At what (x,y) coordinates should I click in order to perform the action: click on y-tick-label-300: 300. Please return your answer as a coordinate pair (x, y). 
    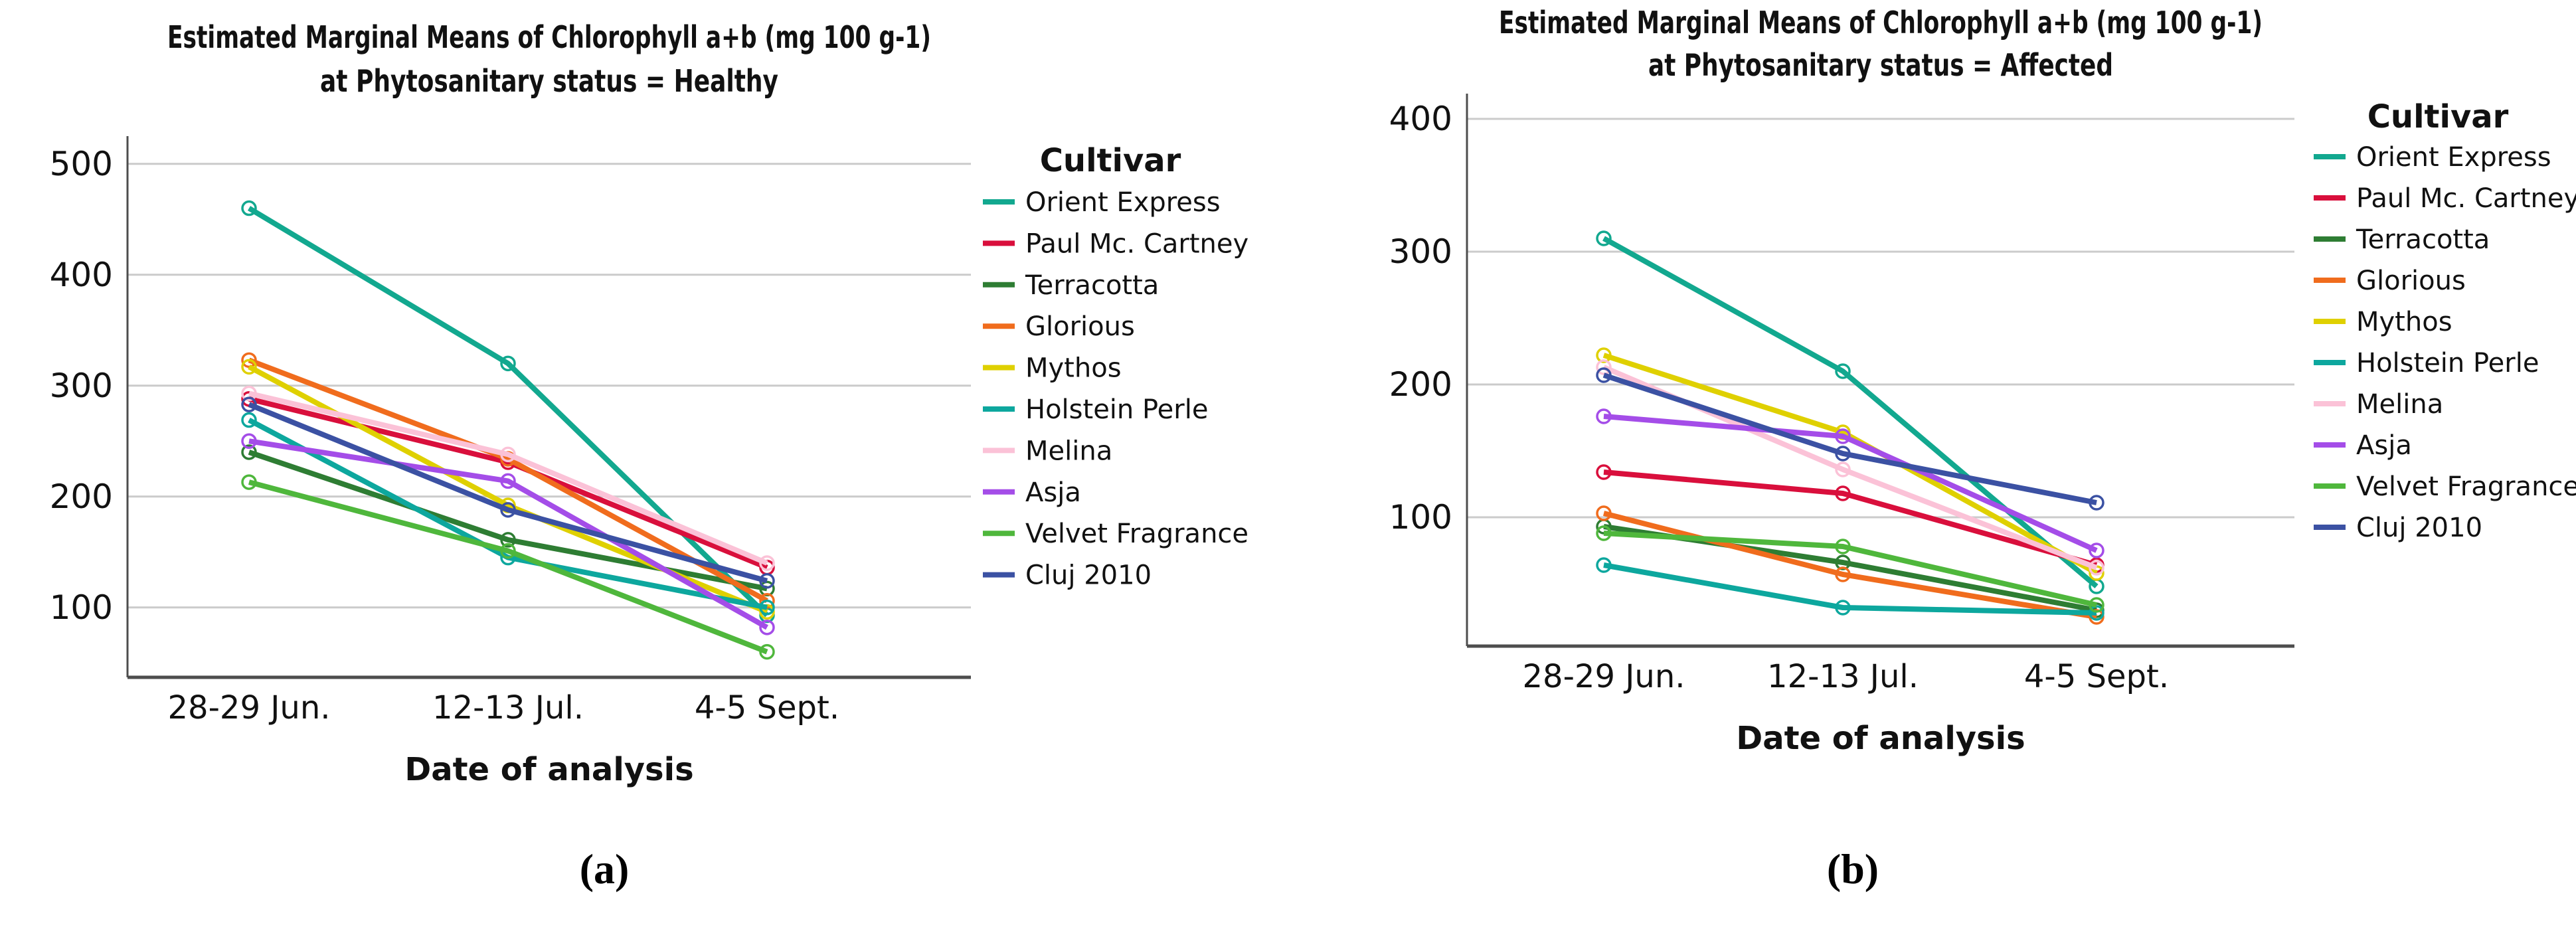
    Looking at the image, I should click on (81, 386).